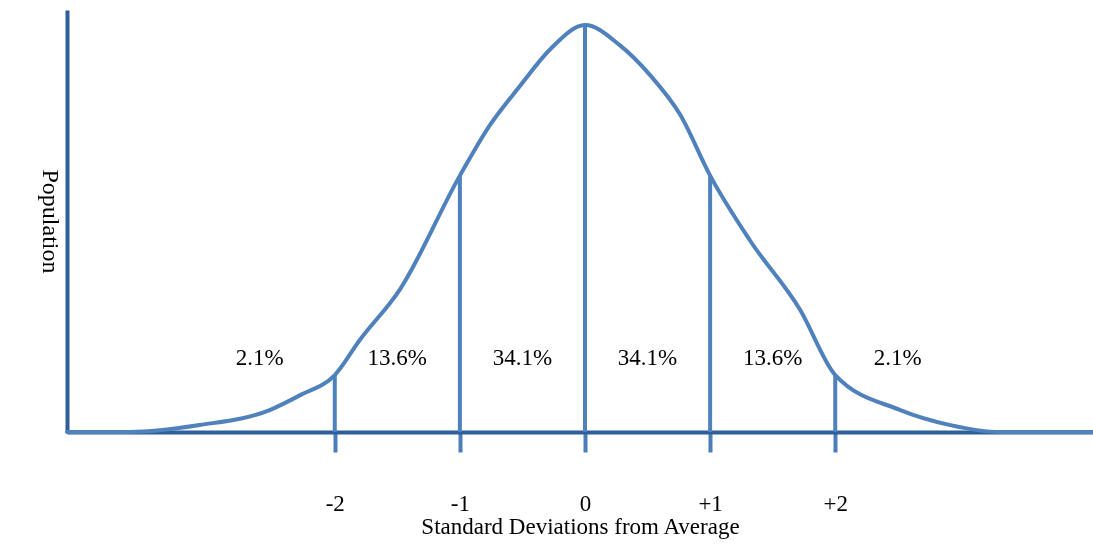 The image size is (1093, 548). I want to click on x-tick-label: +1, so click(710, 503).